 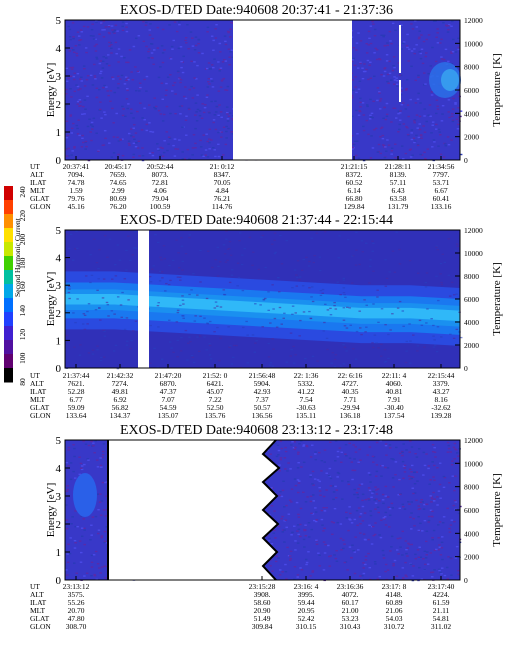 What do you see at coordinates (354, 174) in the screenshot?
I see `orbit-value: 8372.` at bounding box center [354, 174].